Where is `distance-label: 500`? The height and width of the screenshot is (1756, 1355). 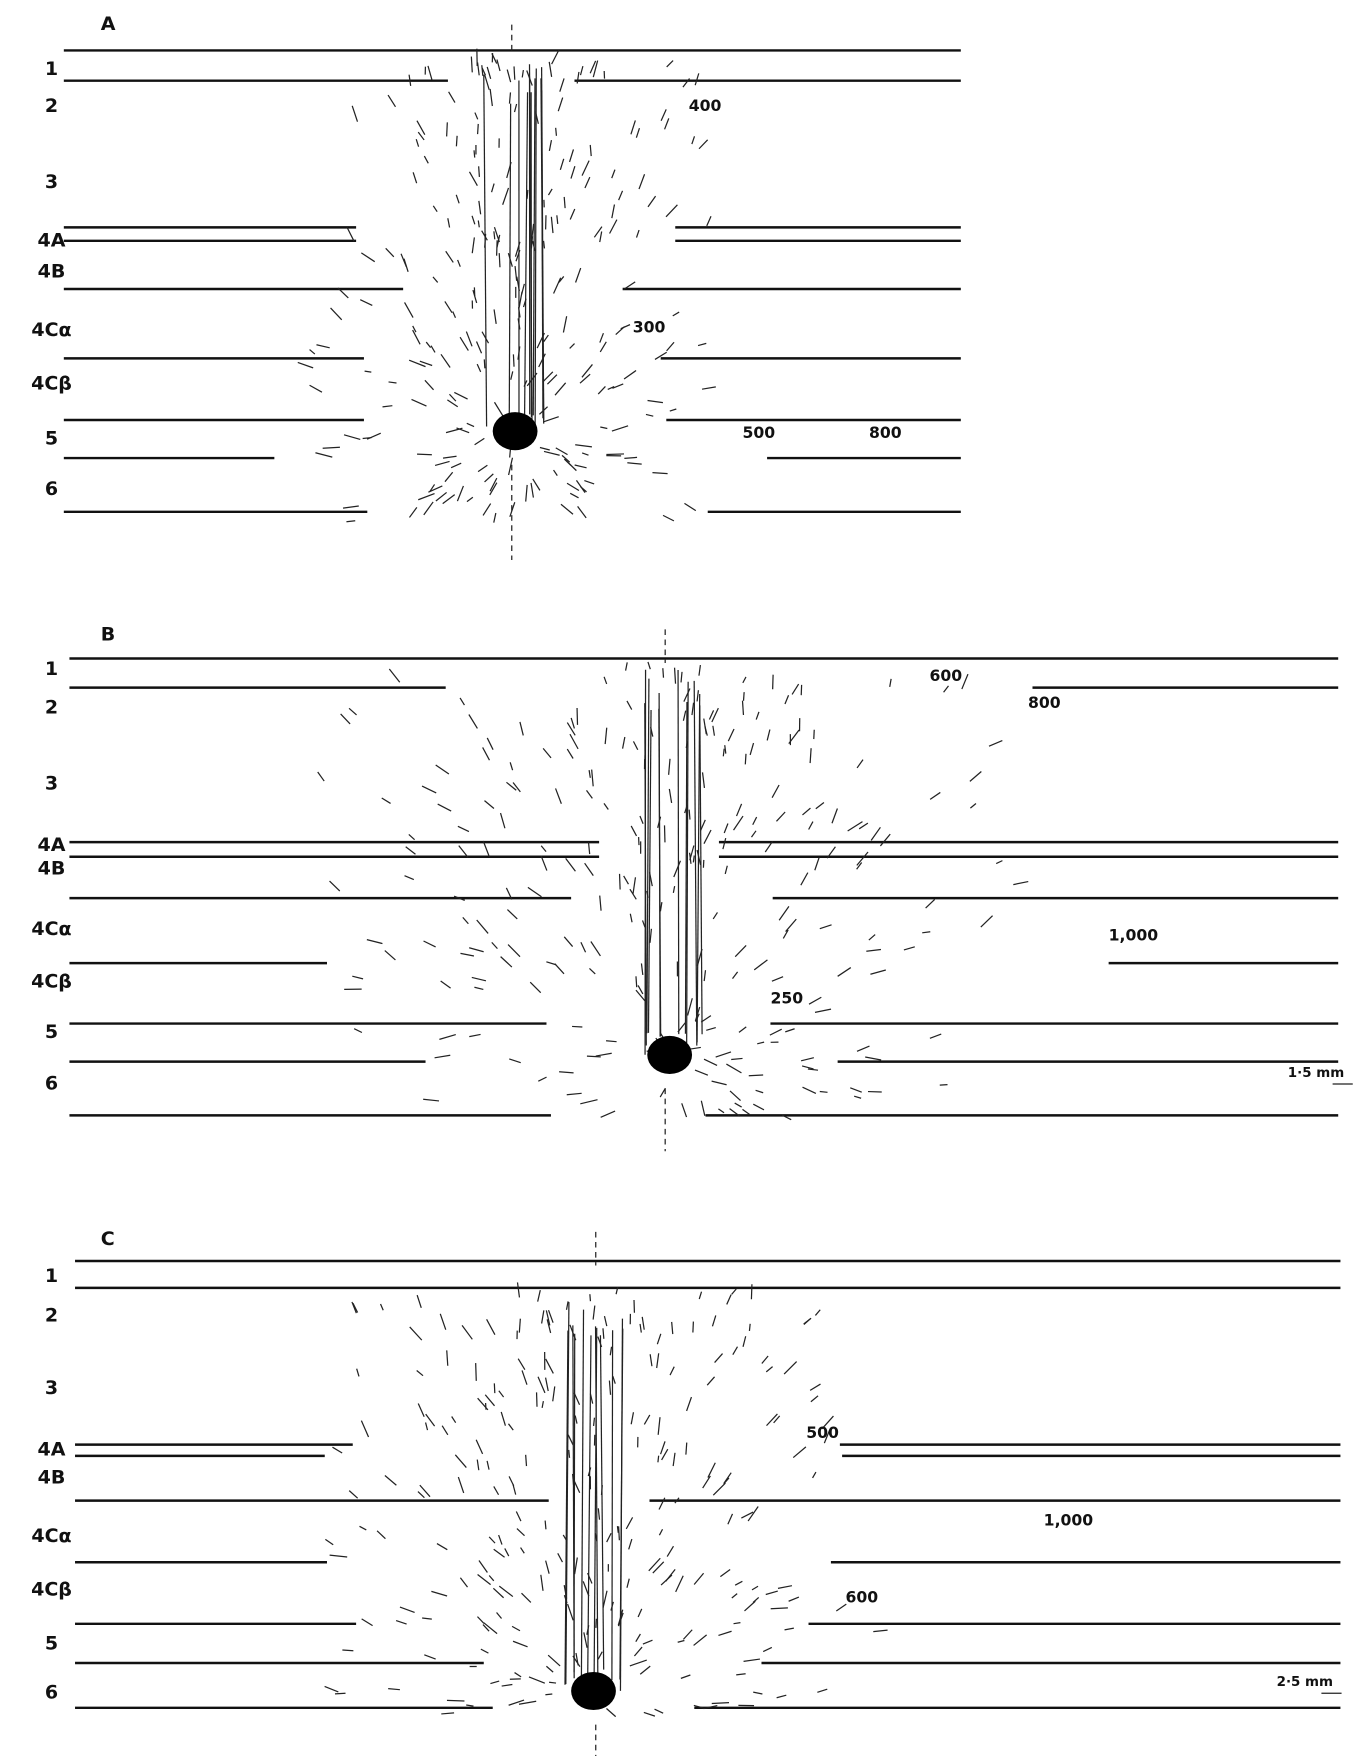 distance-label: 500 is located at coordinates (758, 432).